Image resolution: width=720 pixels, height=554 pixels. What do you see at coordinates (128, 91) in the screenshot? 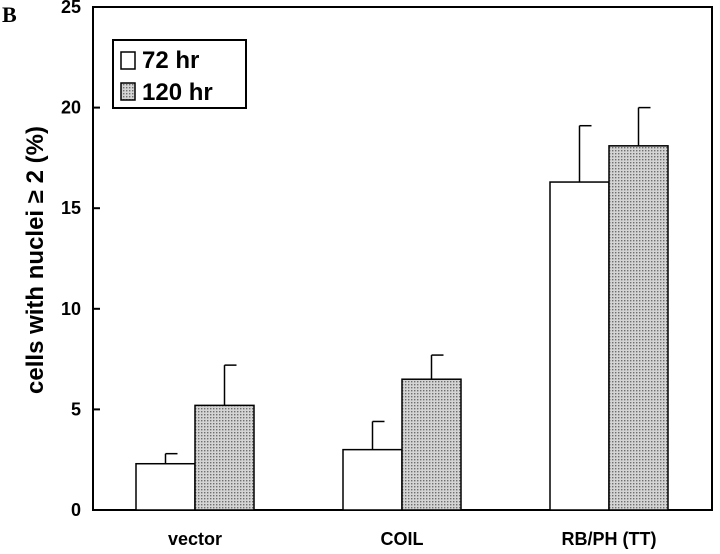
I see `legend-swatch-120hr` at bounding box center [128, 91].